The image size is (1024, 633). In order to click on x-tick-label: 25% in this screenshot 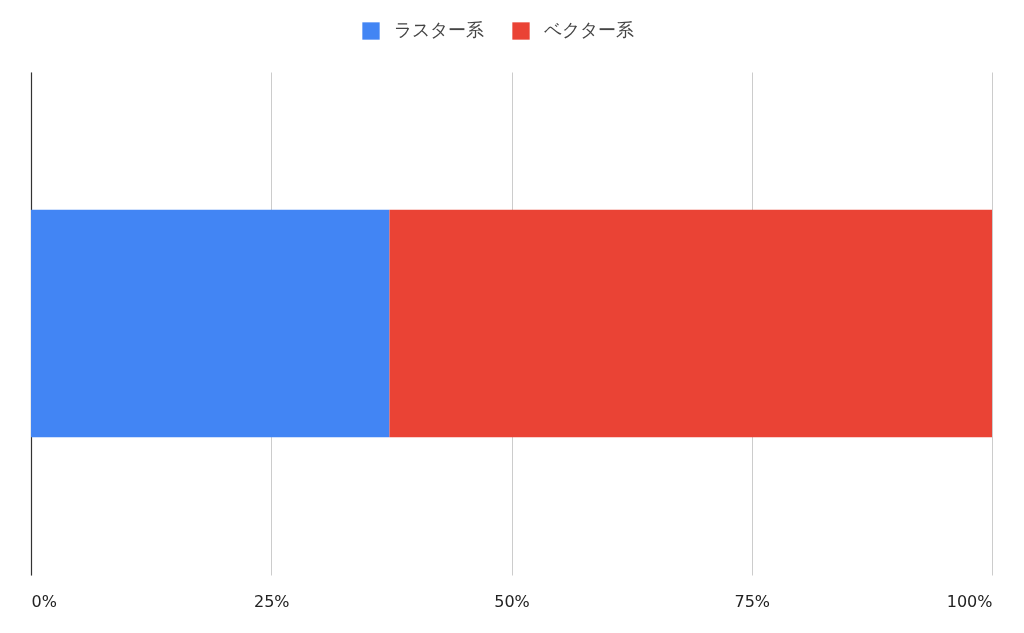, I will do `click(271, 601)`.